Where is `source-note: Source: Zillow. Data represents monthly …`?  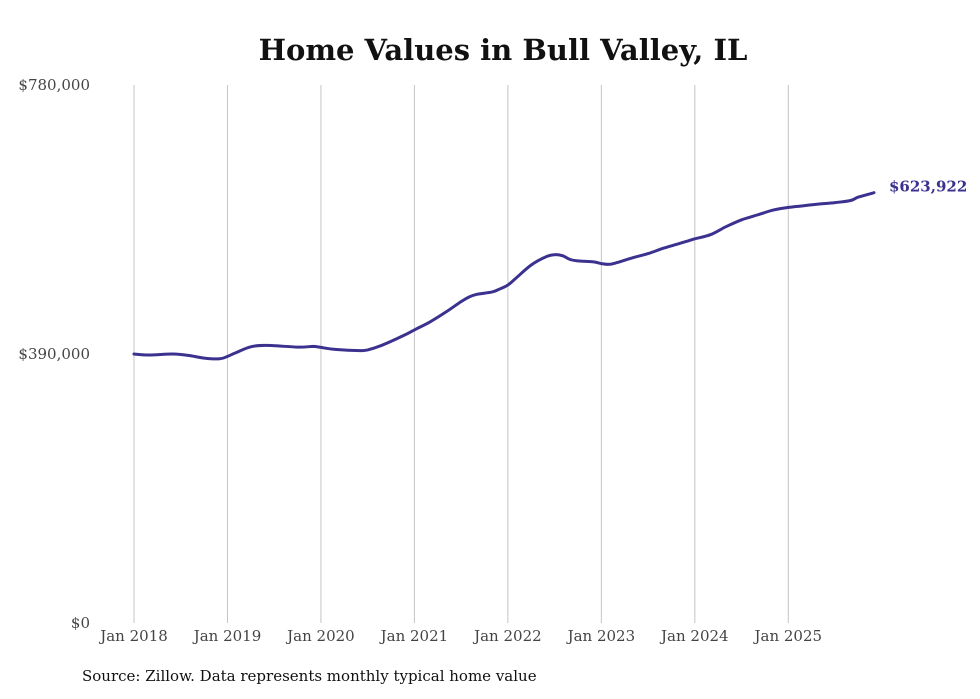 source-note: Source: Zillow. Data represents monthly … is located at coordinates (309, 676).